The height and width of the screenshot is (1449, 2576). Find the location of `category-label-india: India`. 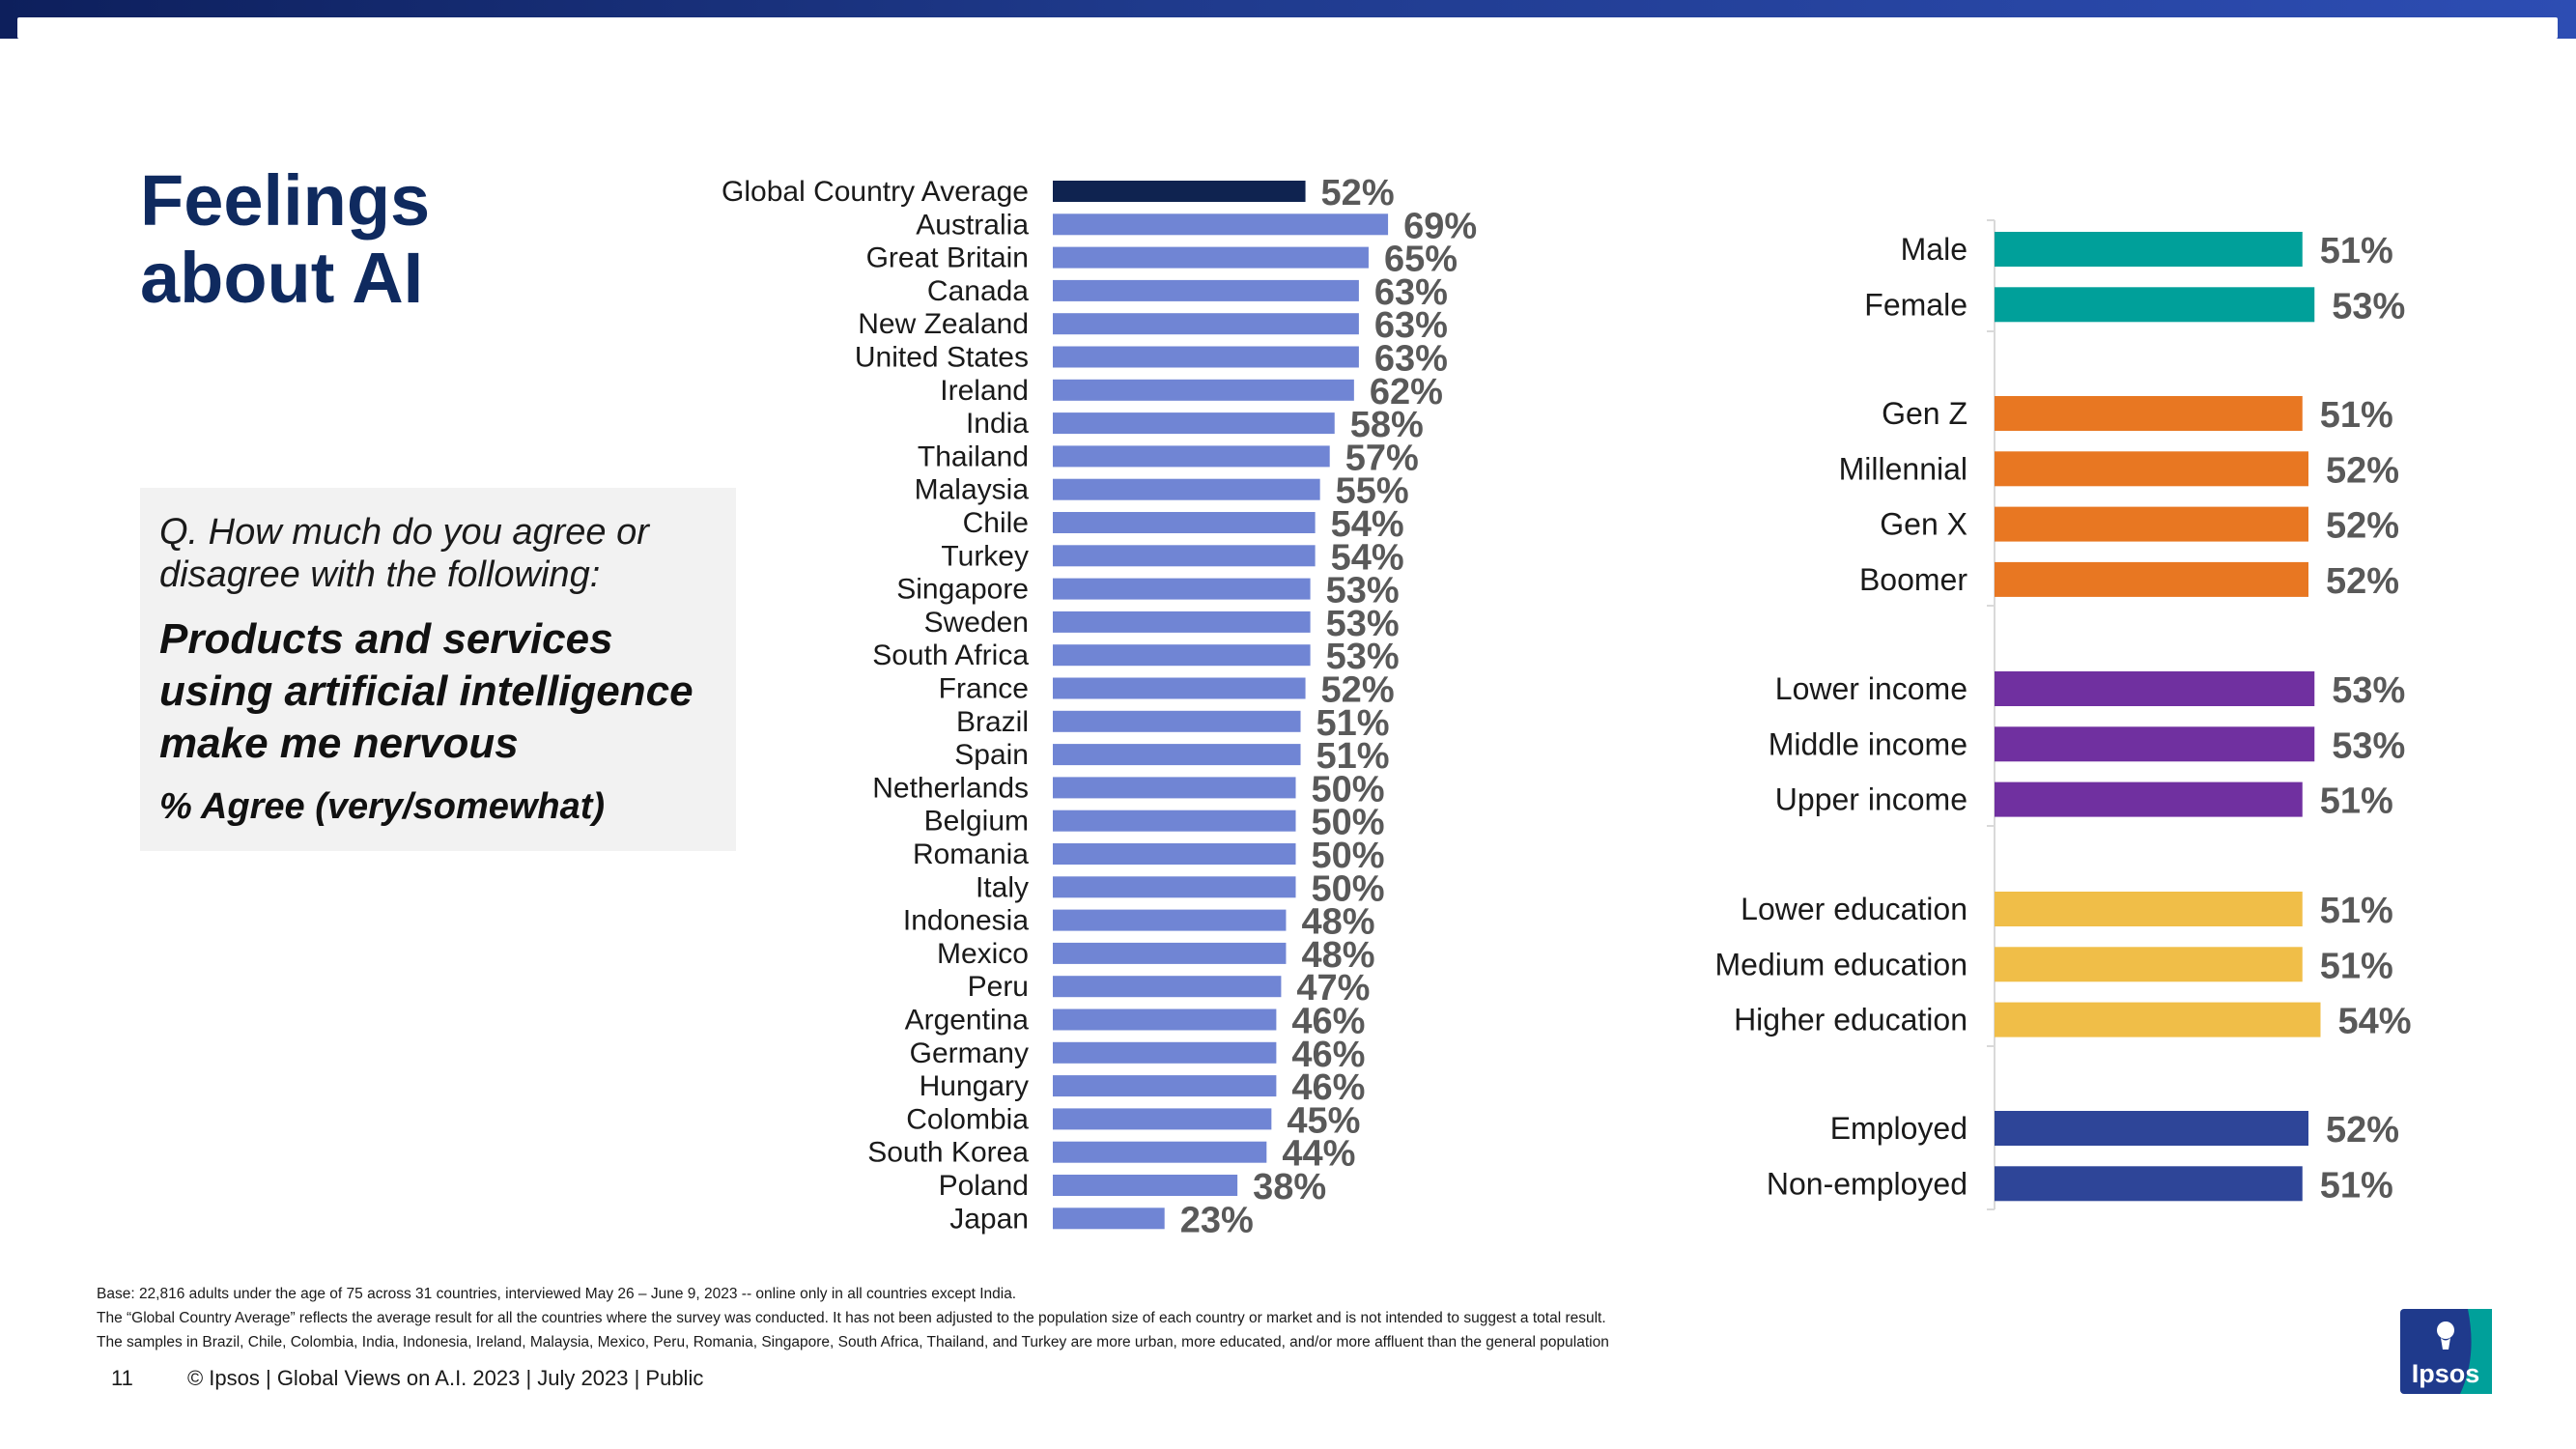

category-label-india: India is located at coordinates (997, 424).